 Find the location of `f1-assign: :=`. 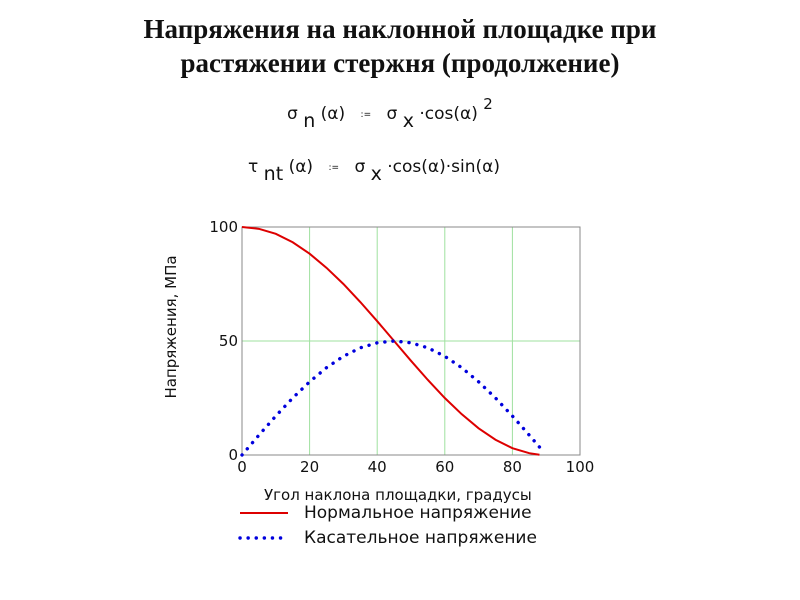

f1-assign: := is located at coordinates (366, 115).